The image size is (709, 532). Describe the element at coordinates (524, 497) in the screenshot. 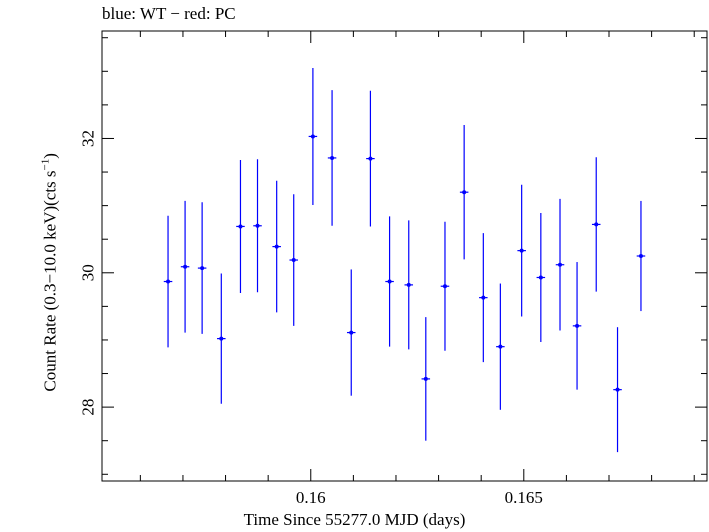

I see `x-tick-label: 0.165` at that location.